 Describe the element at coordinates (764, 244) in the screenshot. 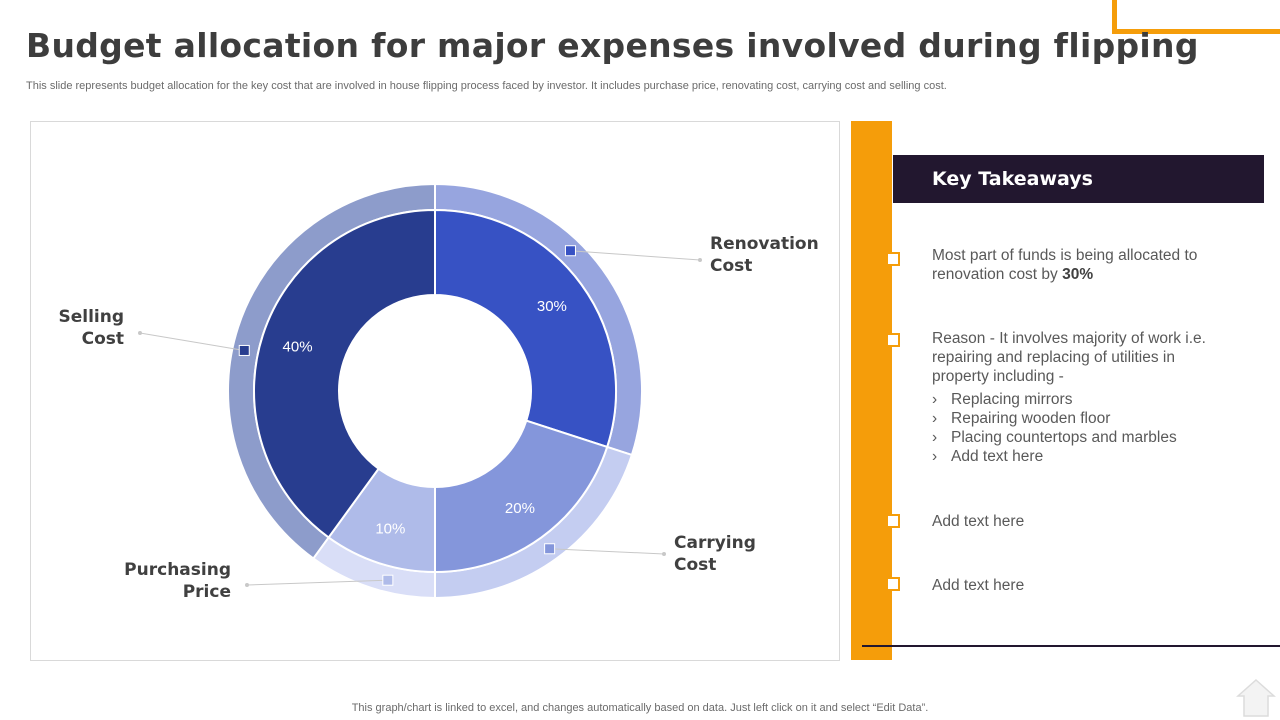

I see `category-label-renovation-cost: Renovation` at that location.